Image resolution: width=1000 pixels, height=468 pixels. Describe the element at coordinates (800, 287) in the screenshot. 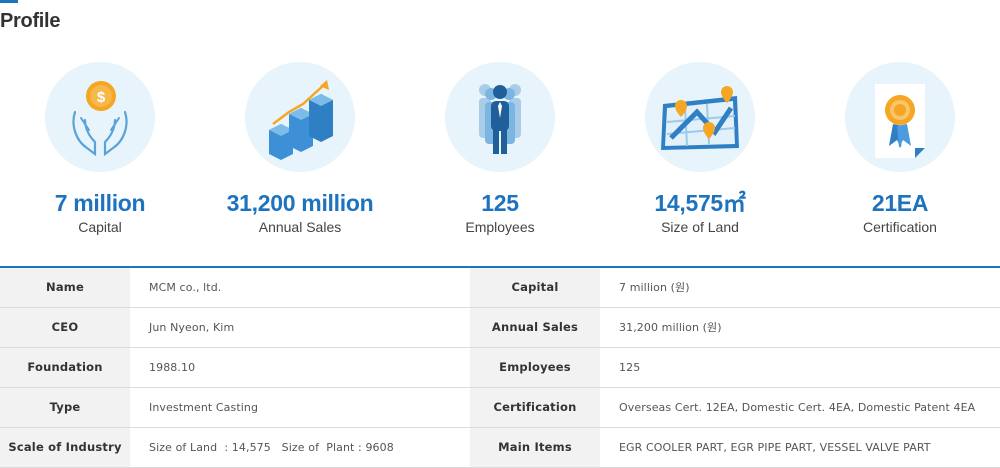

I see `row-value: 7 million (원)` at that location.